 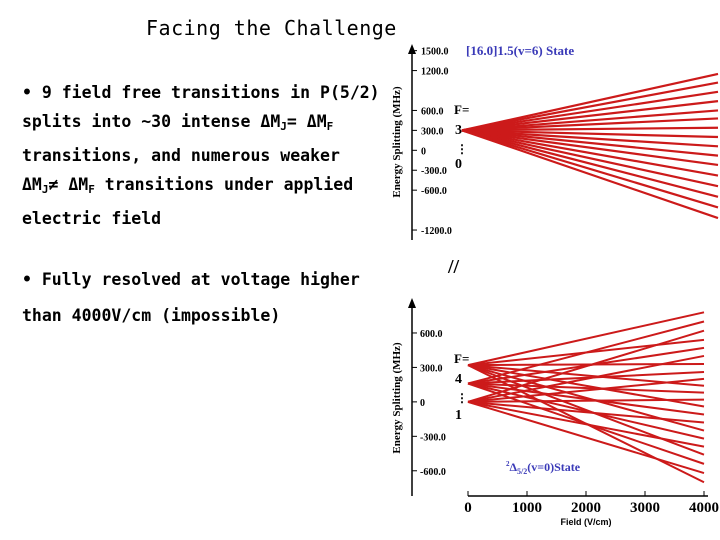 I want to click on f-value-bottom: 0, so click(x=458, y=164).